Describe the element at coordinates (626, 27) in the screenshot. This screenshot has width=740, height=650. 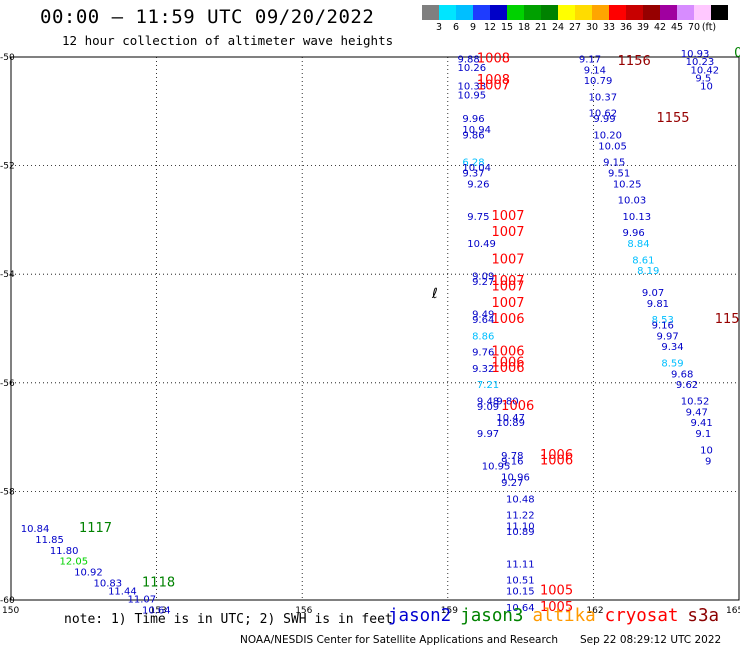
I see `legend-tick-label: 36` at that location.